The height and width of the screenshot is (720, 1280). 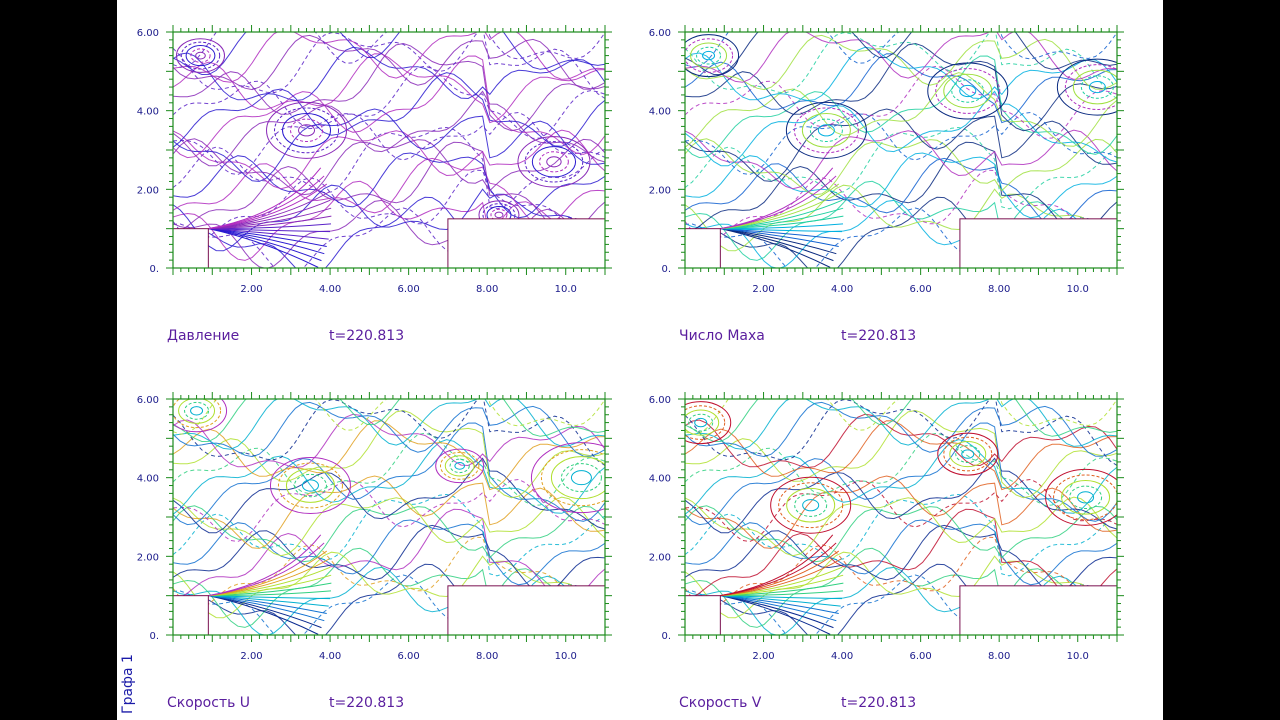 I want to click on velocity-v-contour-plot: 2.00 4.00 6.00 8.00 10.0 0. 2.00 4.00 6.00, so click(x=886, y=527).